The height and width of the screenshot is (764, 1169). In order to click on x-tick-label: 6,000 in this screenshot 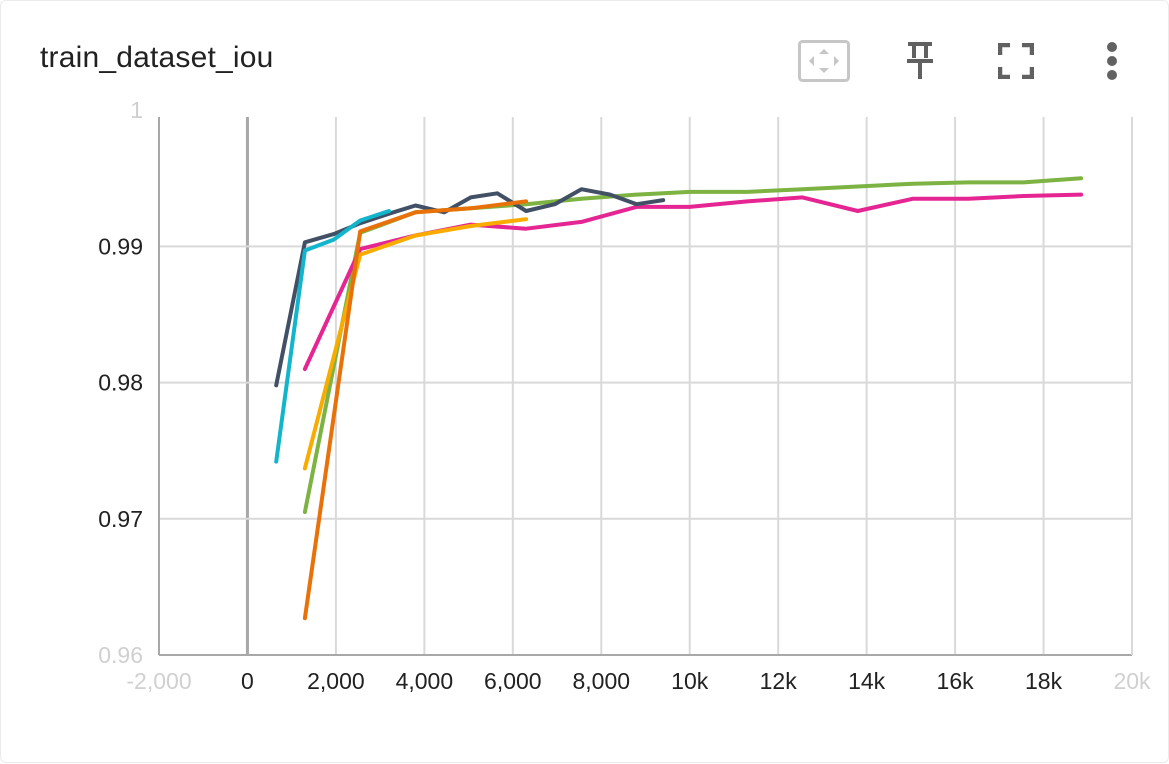, I will do `click(513, 681)`.